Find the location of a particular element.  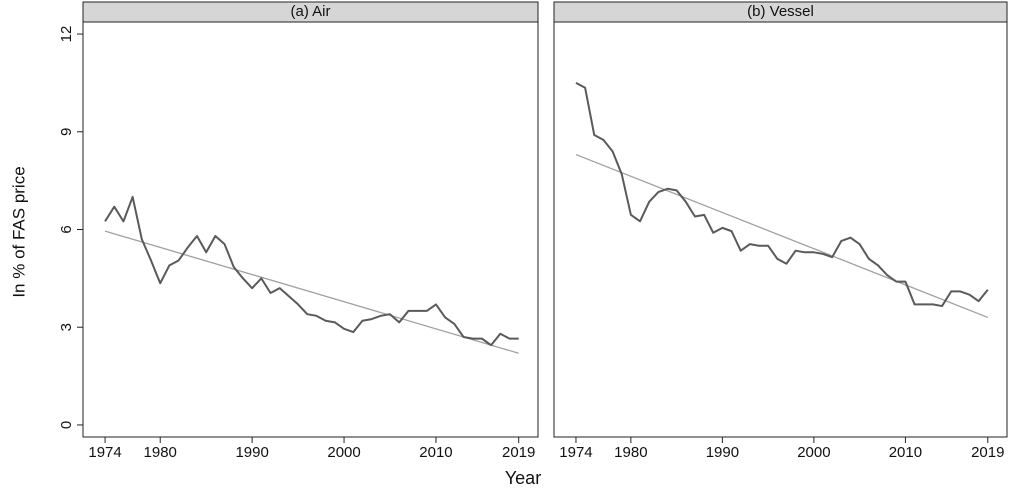

data-line is located at coordinates (311, 271).